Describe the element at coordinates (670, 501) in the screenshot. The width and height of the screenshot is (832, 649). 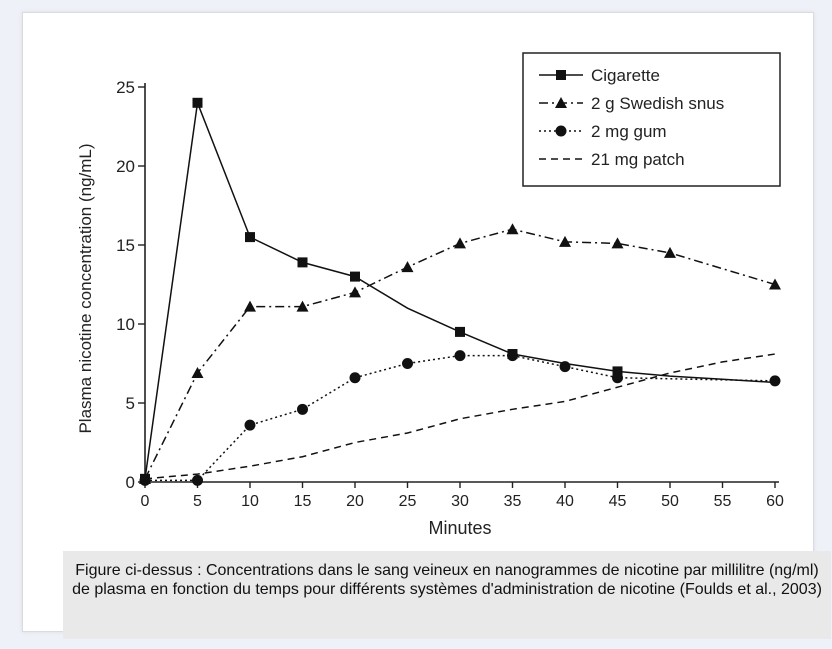
I see `x-tick-label: 50` at that location.